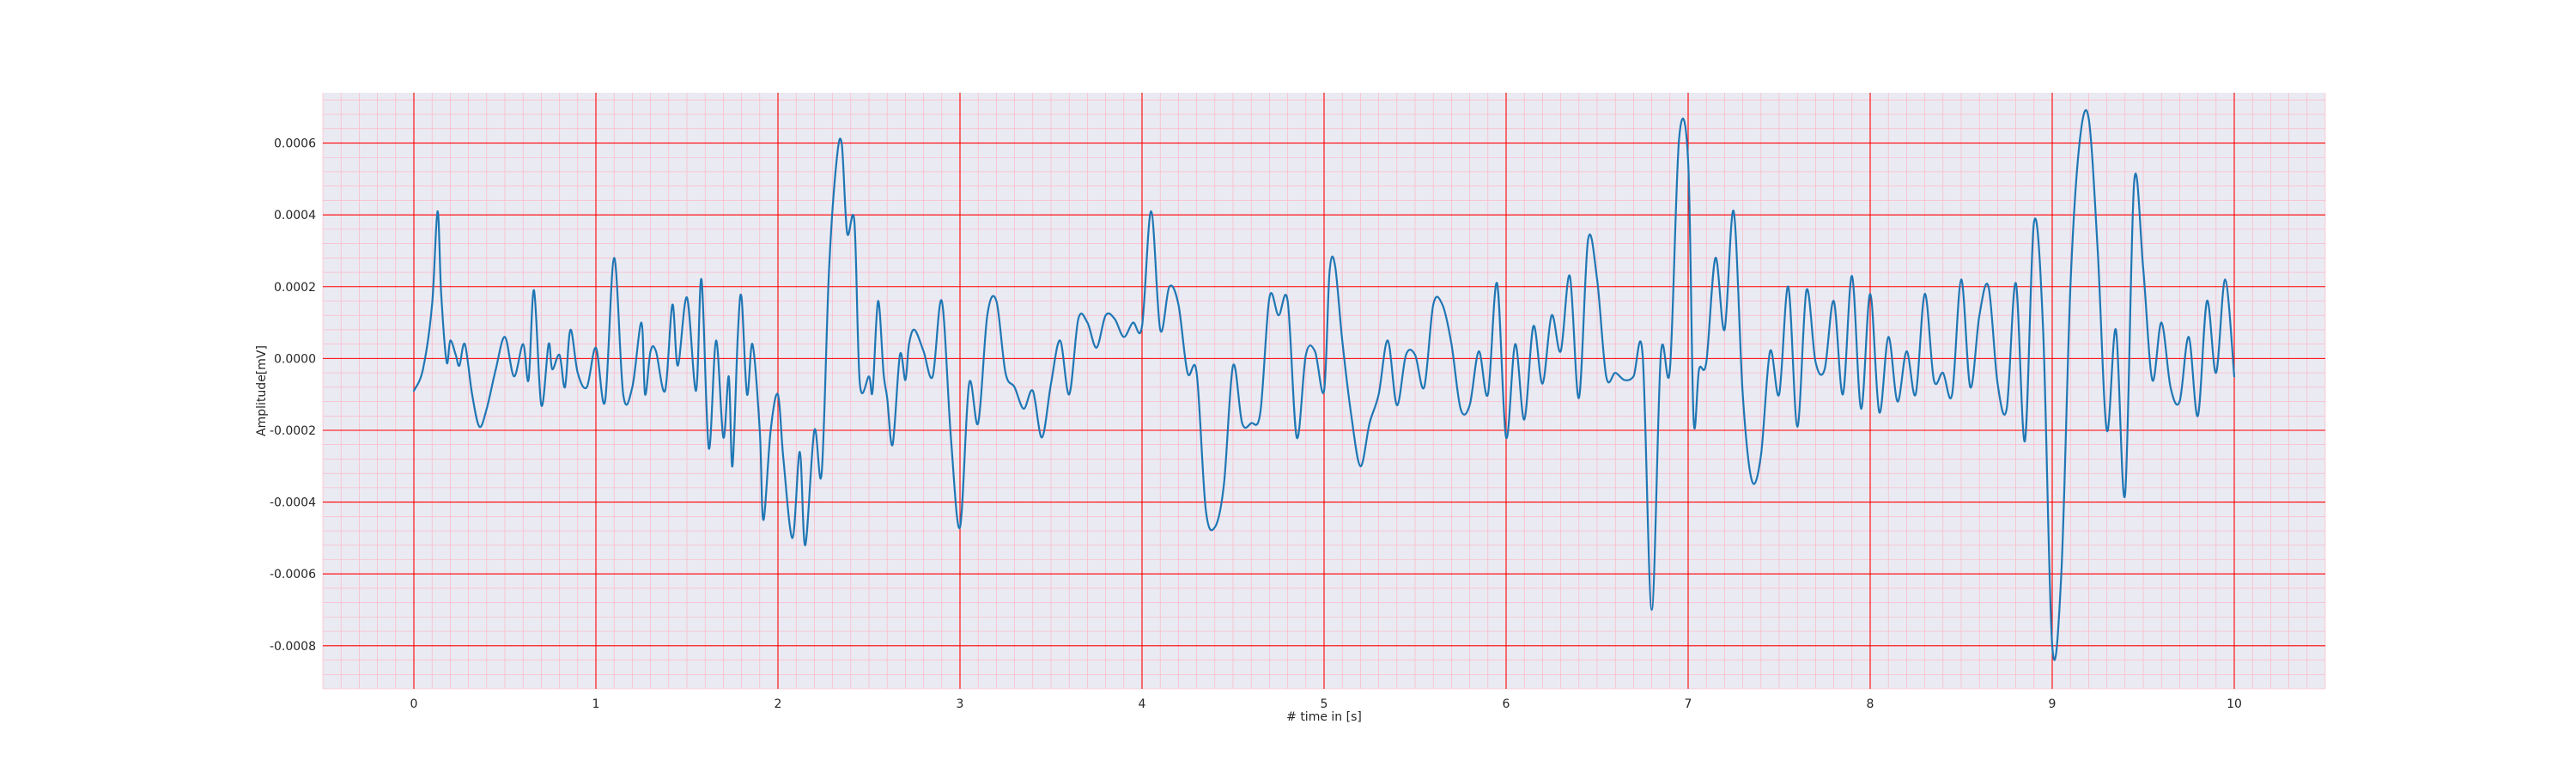 The height and width of the screenshot is (773, 2576). Describe the element at coordinates (293, 431) in the screenshot. I see `y-tick-label: -0.0002` at that location.